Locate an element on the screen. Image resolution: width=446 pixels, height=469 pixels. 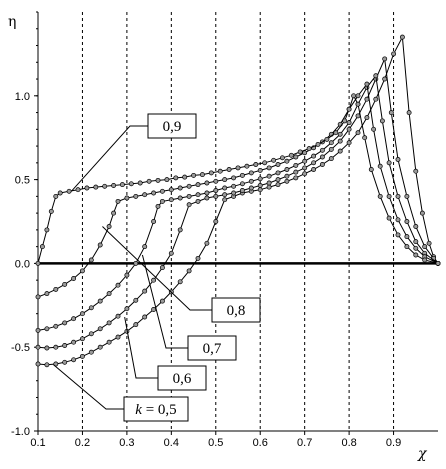
x-tick-label: 0.6 is located at coordinates (260, 443).